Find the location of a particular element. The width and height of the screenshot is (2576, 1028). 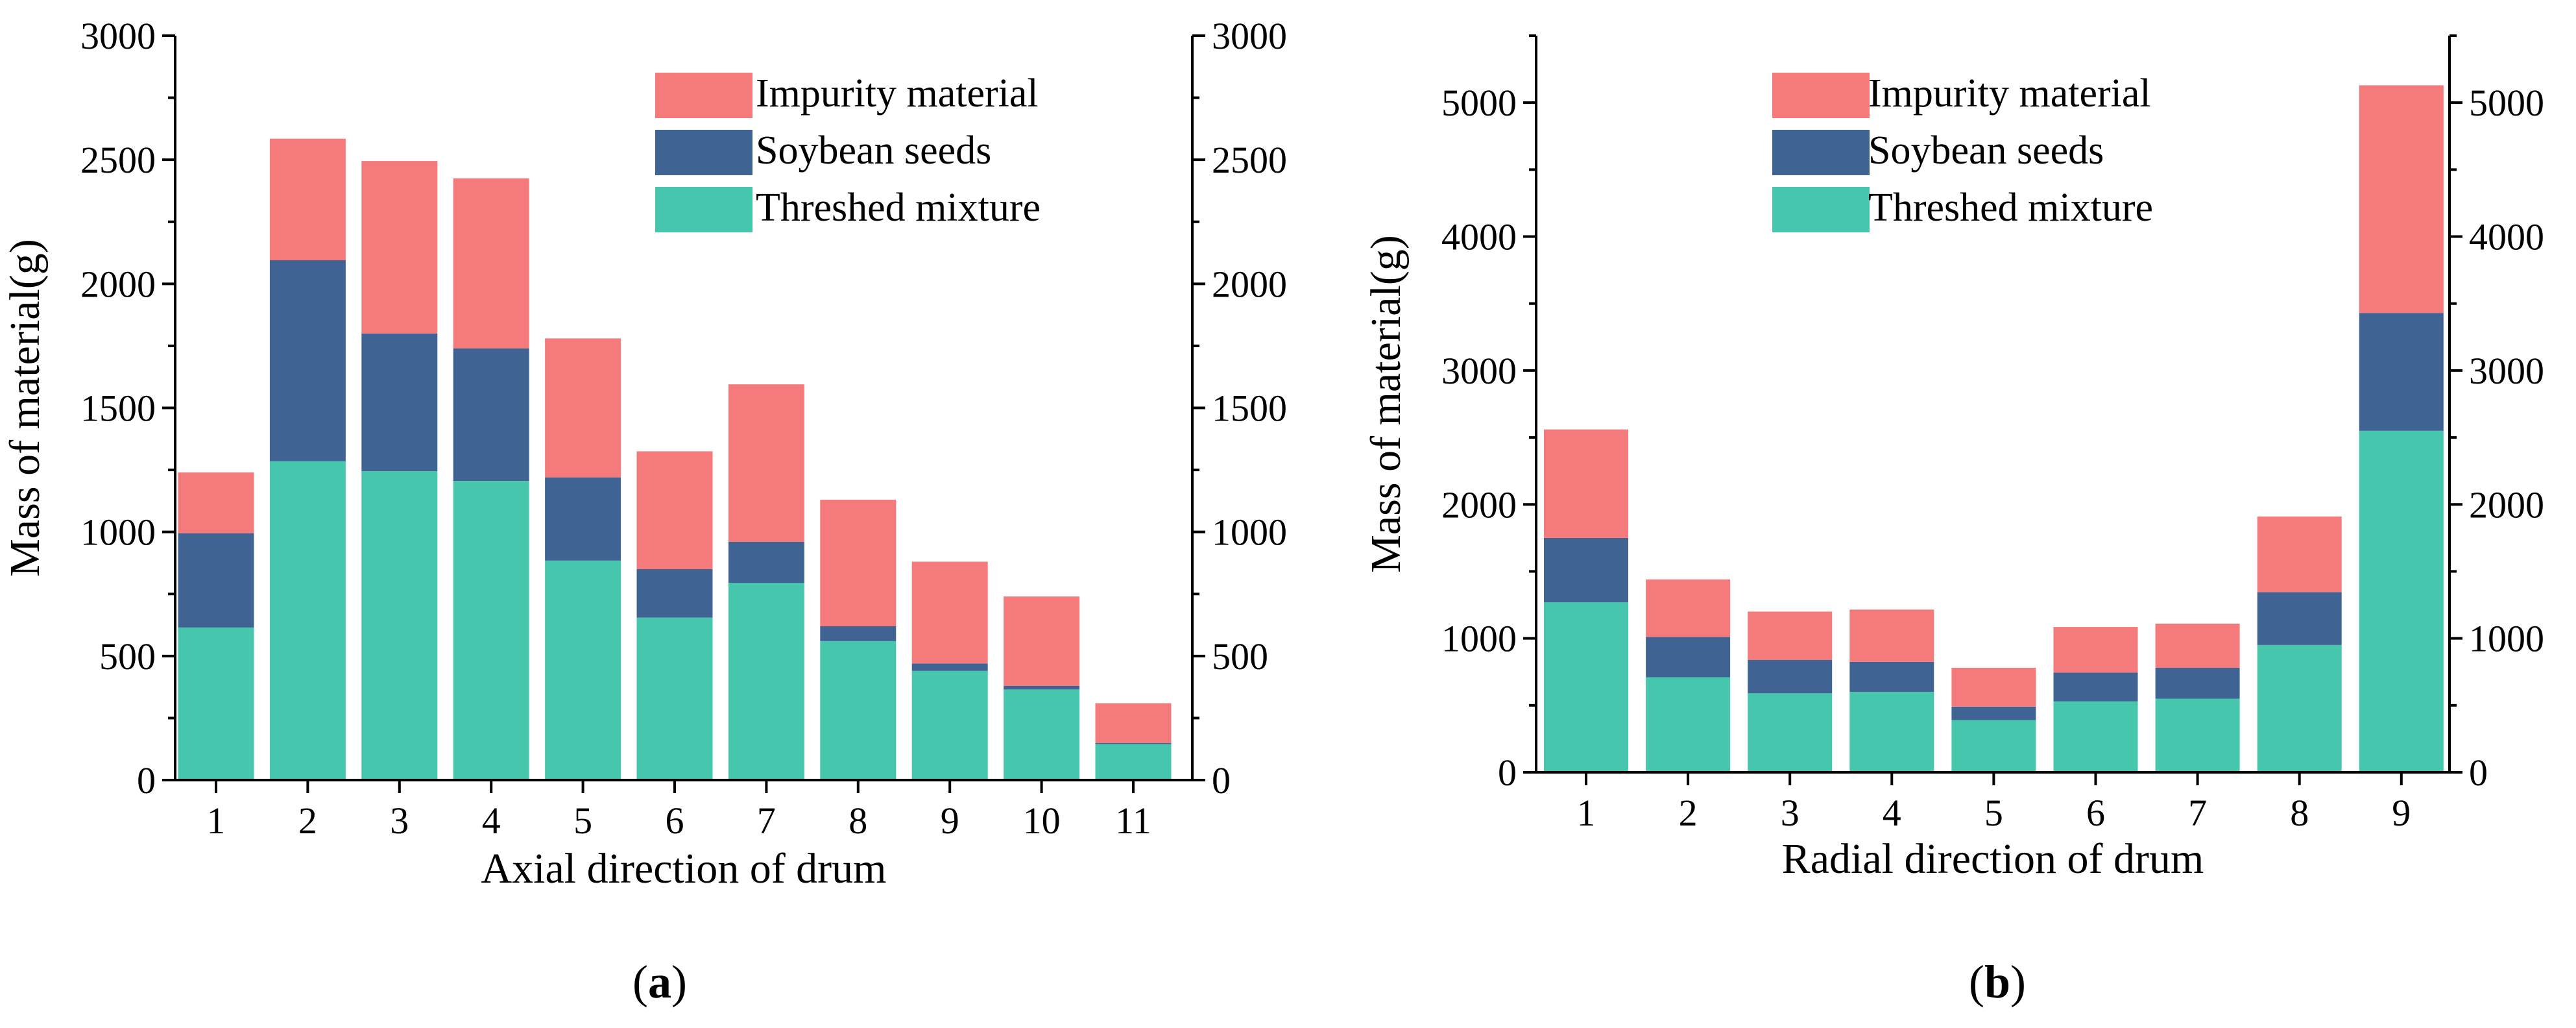

xtick-label: 11 is located at coordinates (1133, 821).